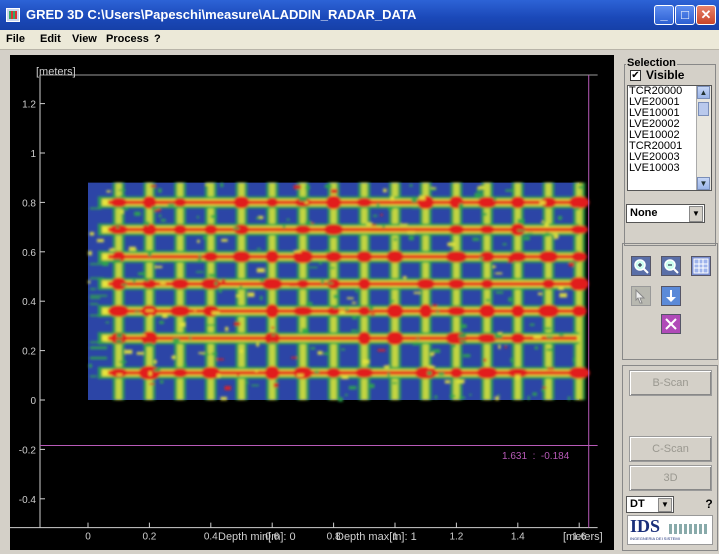 The height and width of the screenshot is (554, 719). I want to click on list-item: LVE10003, so click(654, 168).